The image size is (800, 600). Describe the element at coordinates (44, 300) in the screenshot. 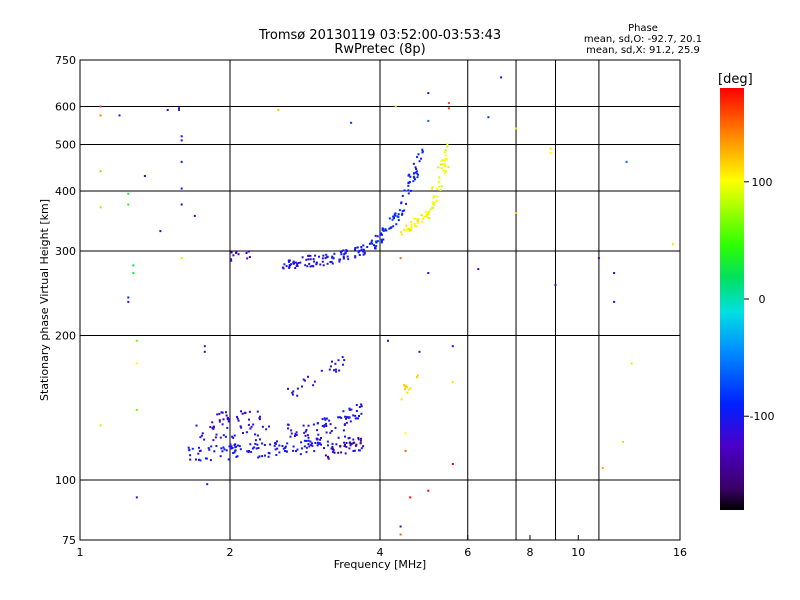

I see `y-axis-label: Stationary phase Virtual Height [km]` at that location.